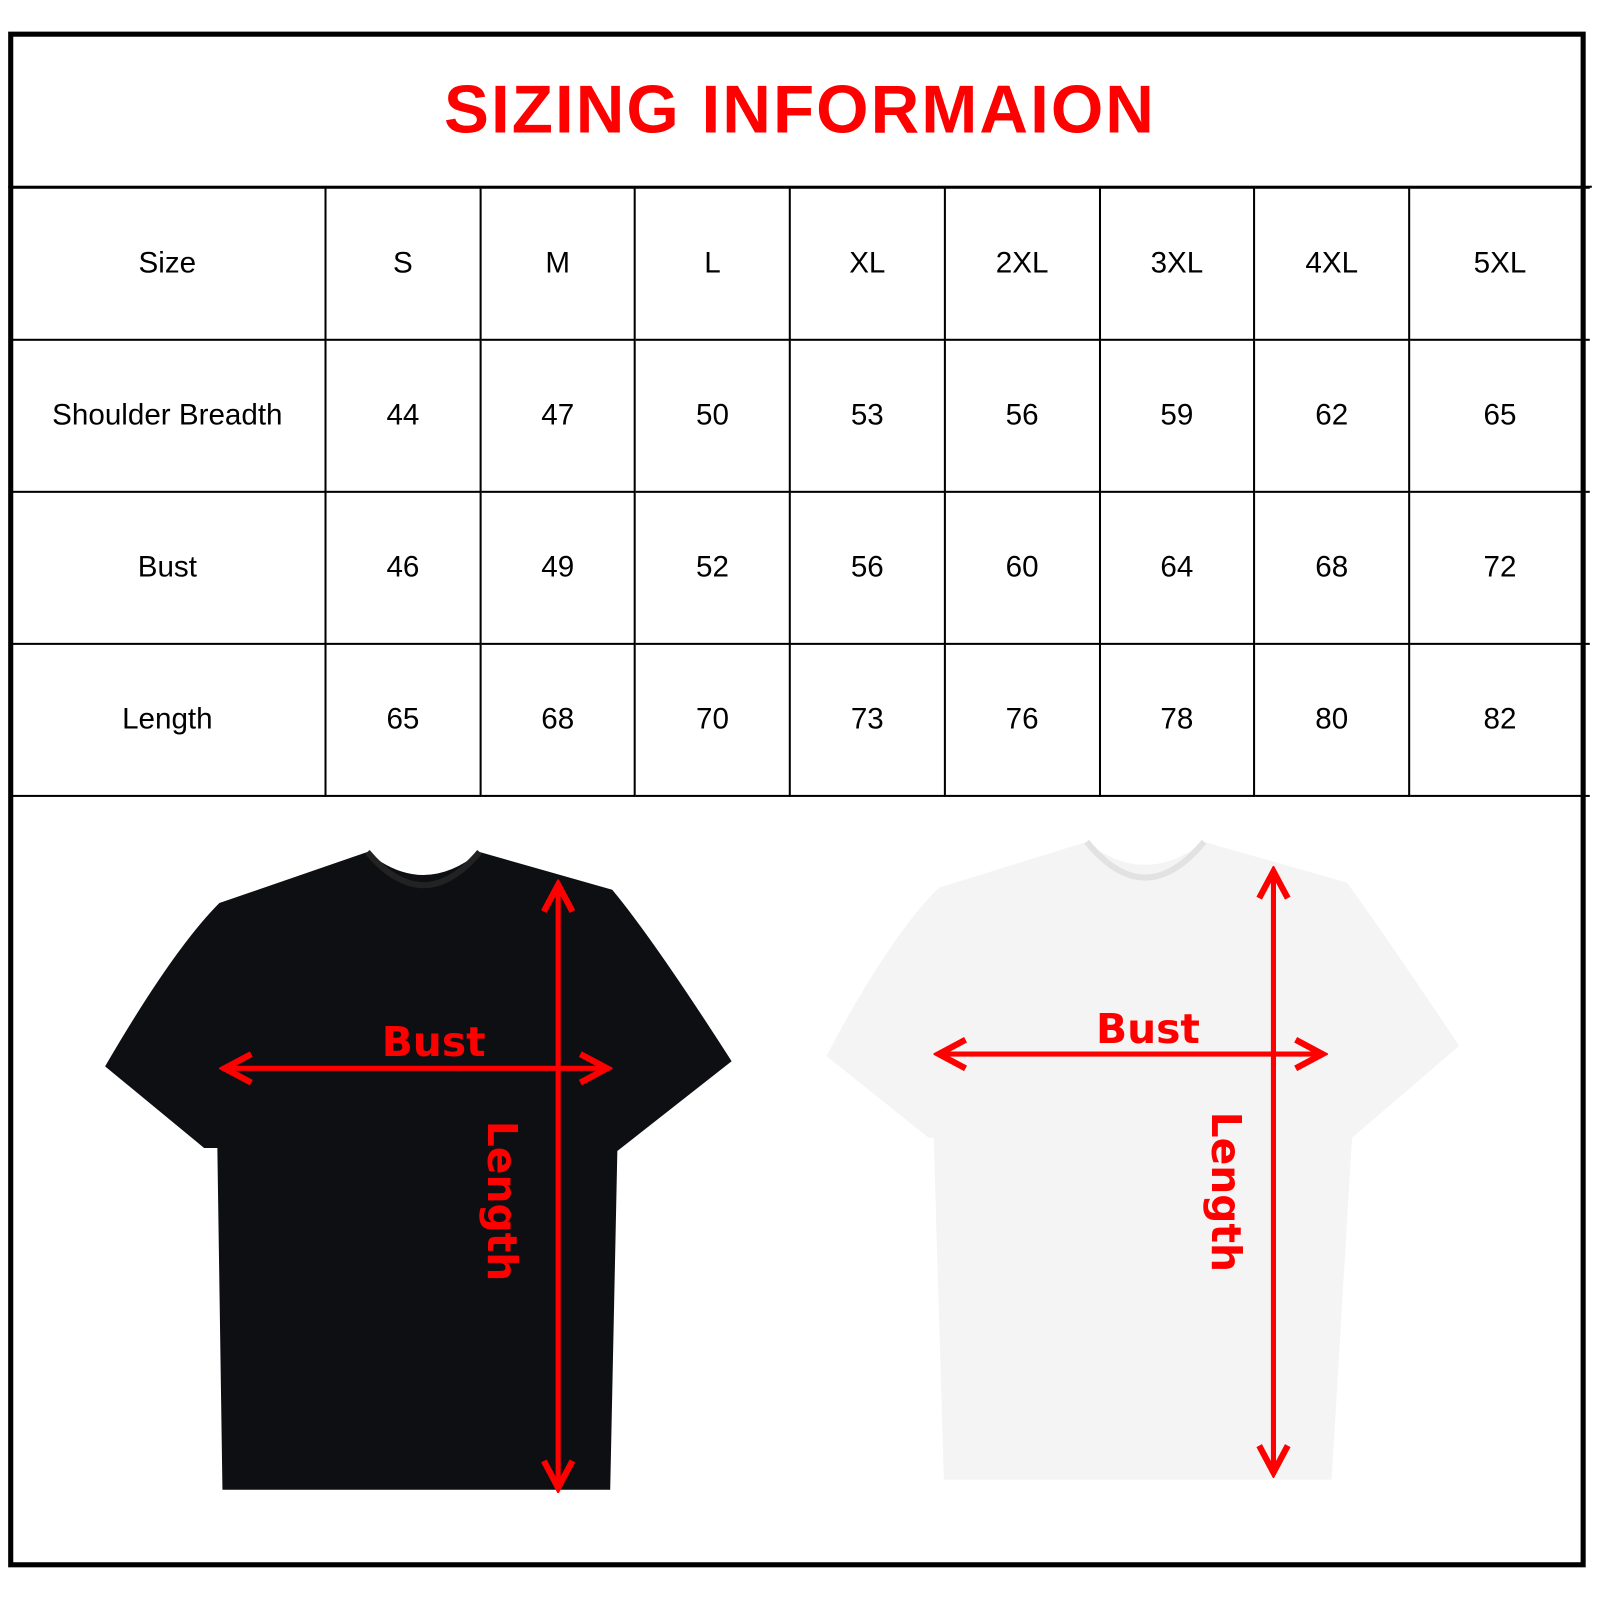  Describe the element at coordinates (1022, 263) in the screenshot. I see `table-cell: 2XL` at that location.